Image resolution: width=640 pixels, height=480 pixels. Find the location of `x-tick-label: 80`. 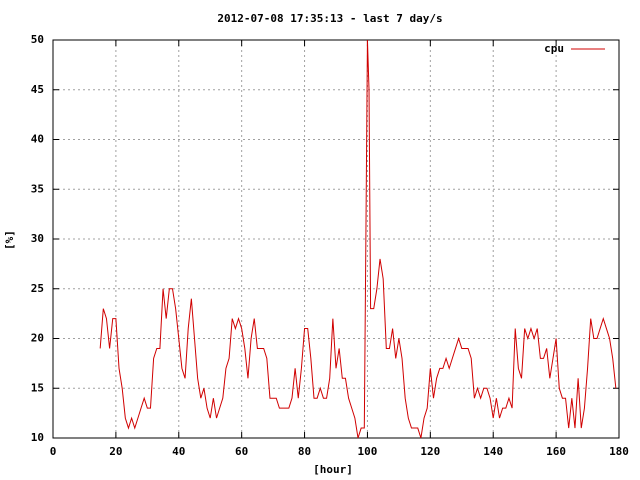

x-tick-label: 80 is located at coordinates (304, 451).